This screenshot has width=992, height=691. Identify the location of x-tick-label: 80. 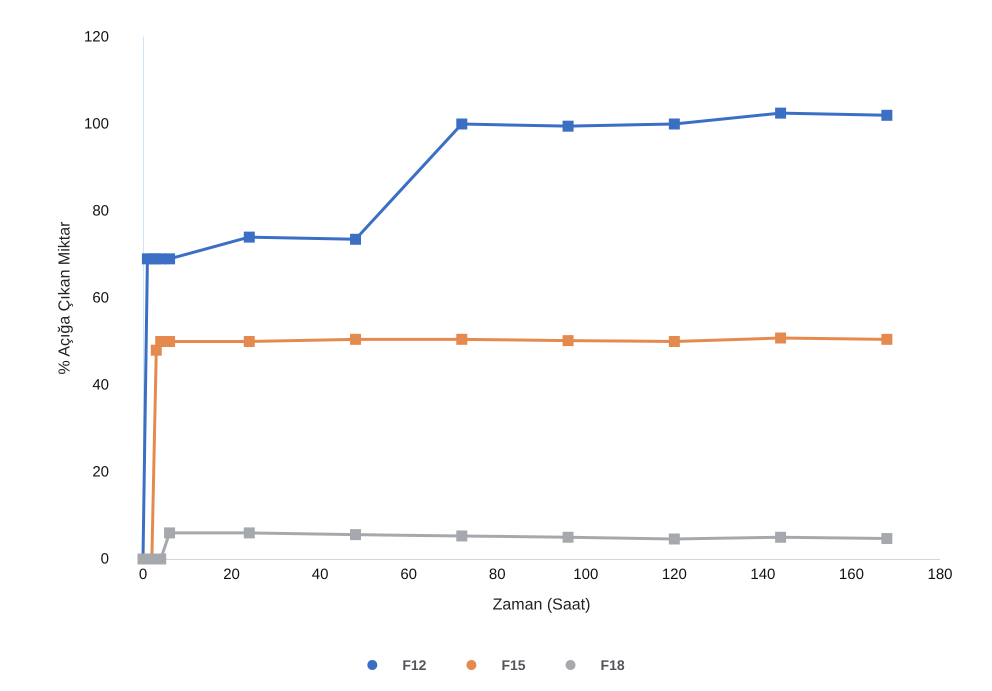
(497, 574).